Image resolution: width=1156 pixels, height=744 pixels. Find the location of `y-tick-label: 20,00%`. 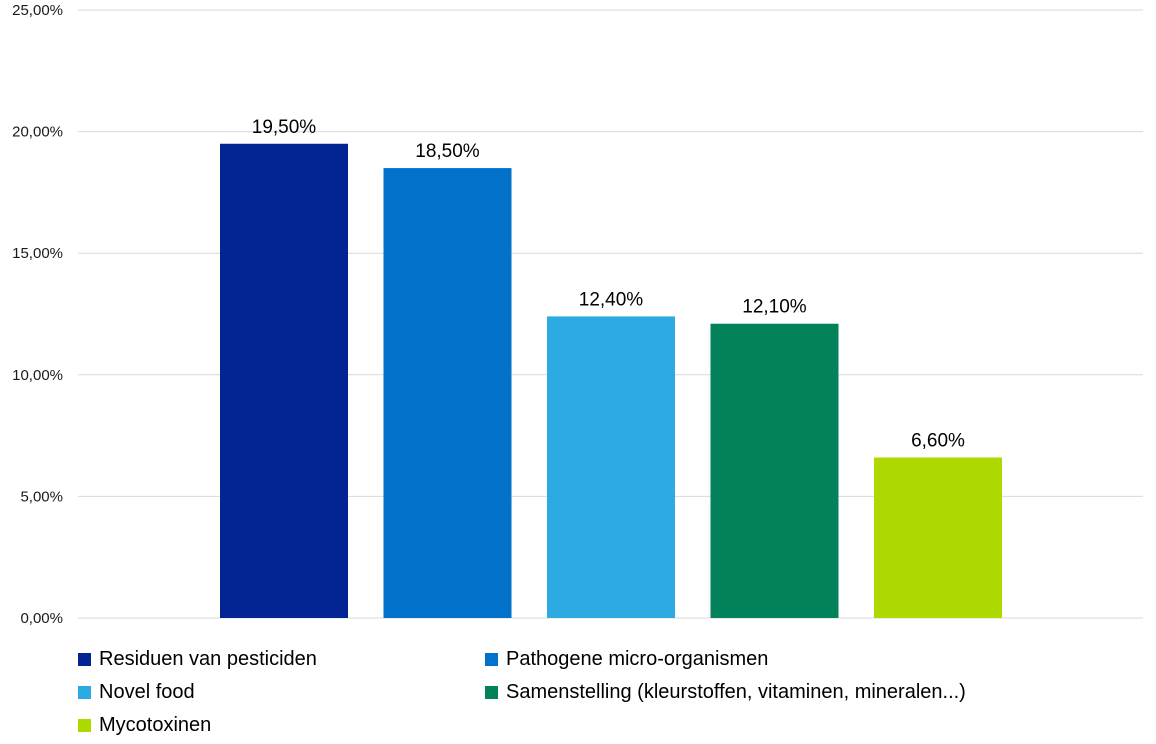

y-tick-label: 20,00% is located at coordinates (37, 132).